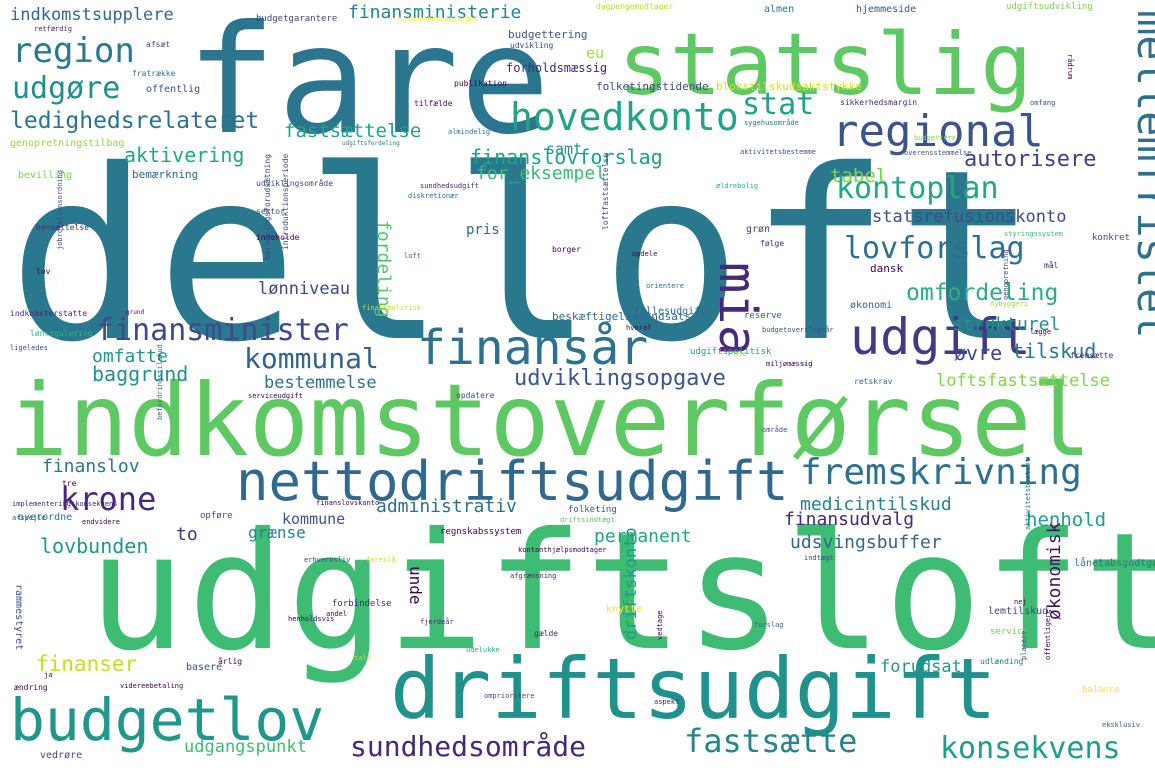  Describe the element at coordinates (644, 254) in the screenshot. I see `word-gron: opdele` at that location.